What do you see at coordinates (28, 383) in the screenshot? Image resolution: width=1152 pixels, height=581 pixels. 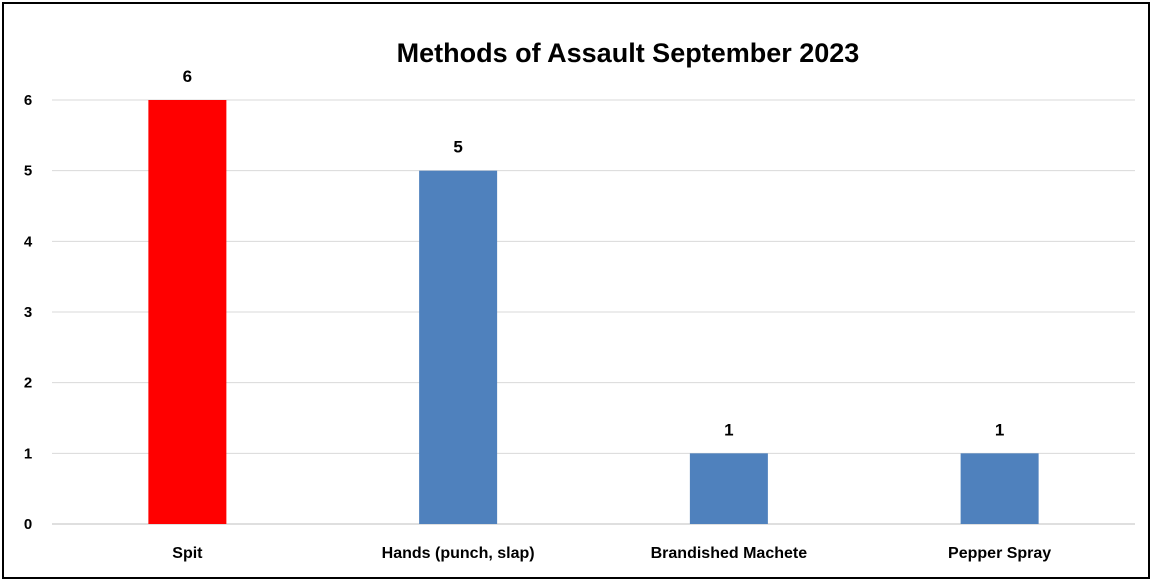 I see `y-tick-label: 2` at bounding box center [28, 383].